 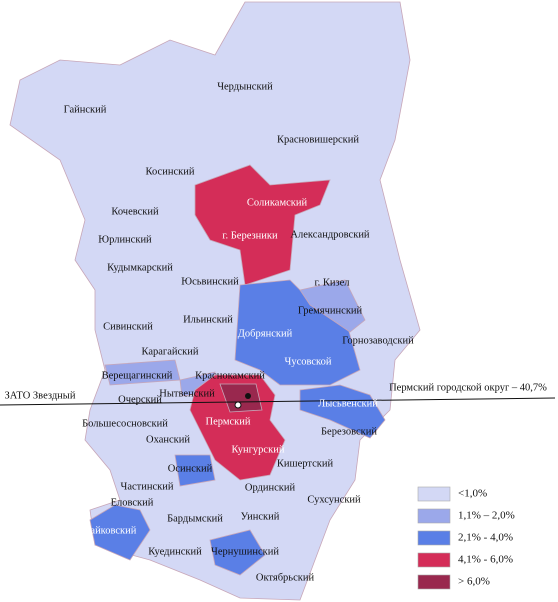 I want to click on region-label: Кудымкарский, so click(x=140, y=267).